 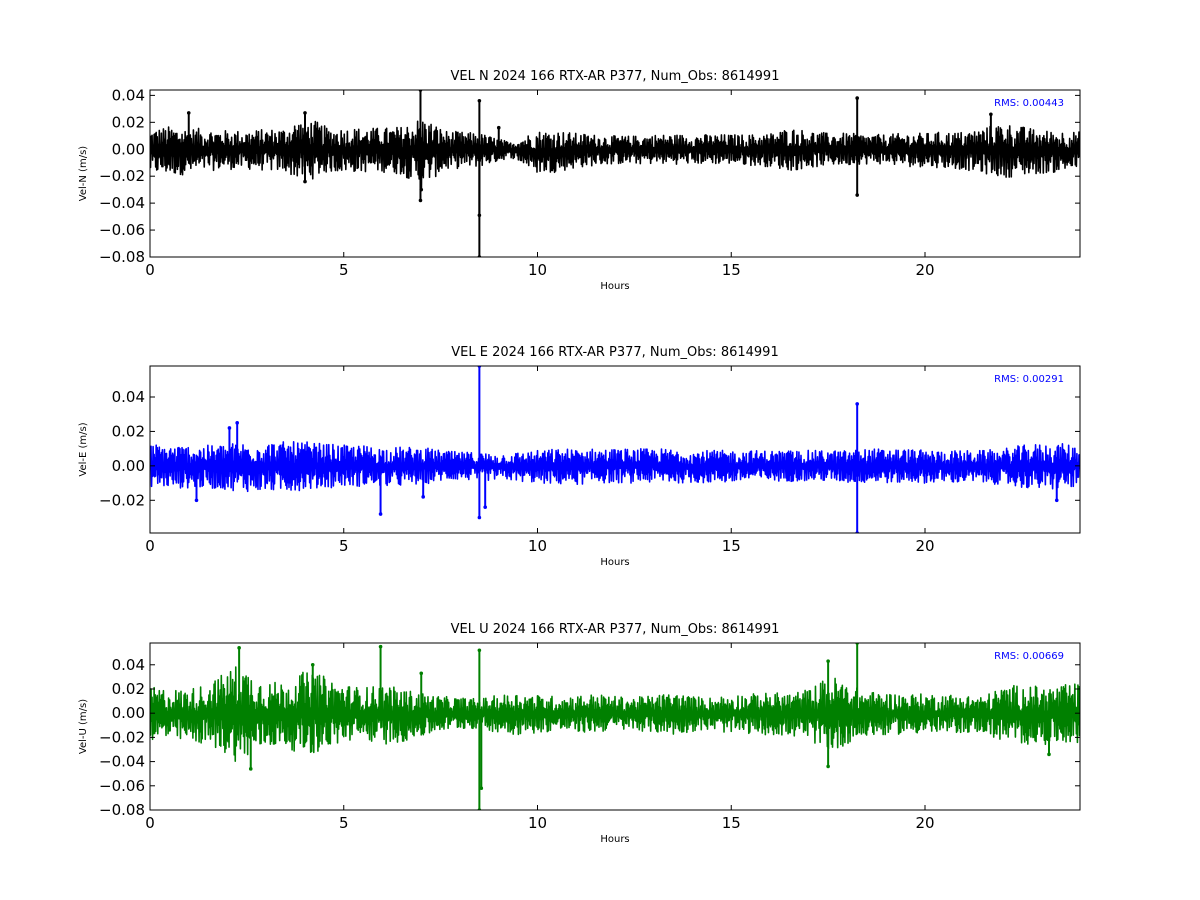 What do you see at coordinates (1029, 103) in the screenshot?
I see `rms-annotation: RMS: 0.00443` at bounding box center [1029, 103].